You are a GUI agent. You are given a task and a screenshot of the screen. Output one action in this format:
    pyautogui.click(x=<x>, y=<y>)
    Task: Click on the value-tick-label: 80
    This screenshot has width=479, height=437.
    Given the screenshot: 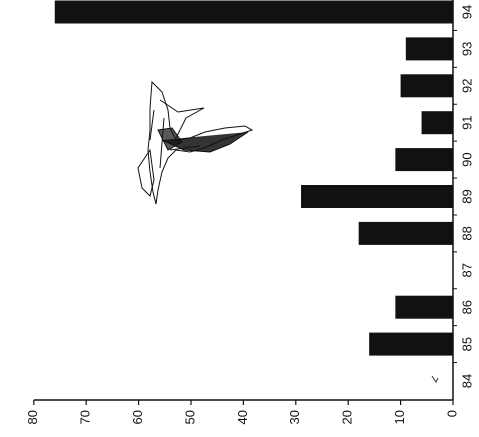 What is the action you would take?
    pyautogui.click(x=32, y=417)
    